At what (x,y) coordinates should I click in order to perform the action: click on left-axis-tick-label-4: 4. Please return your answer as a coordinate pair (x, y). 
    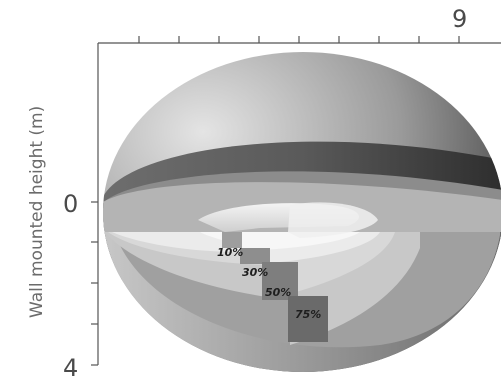
    Looking at the image, I should click on (70, 366).